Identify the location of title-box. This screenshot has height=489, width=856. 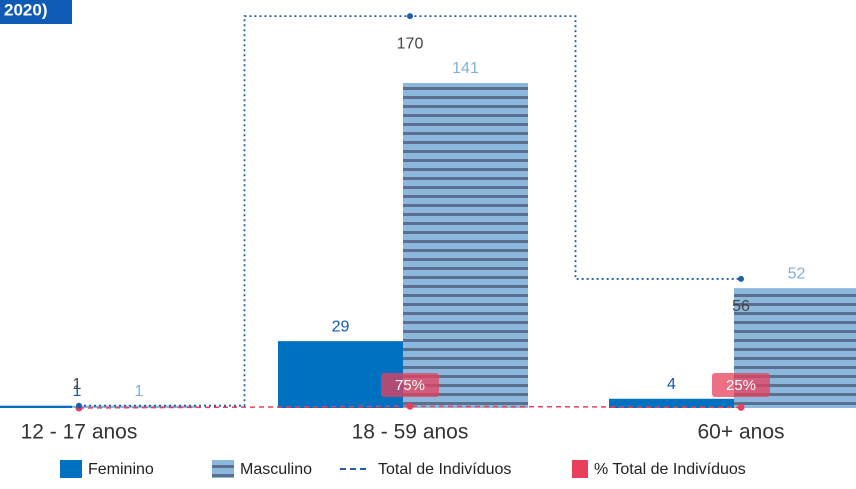
(36, 12).